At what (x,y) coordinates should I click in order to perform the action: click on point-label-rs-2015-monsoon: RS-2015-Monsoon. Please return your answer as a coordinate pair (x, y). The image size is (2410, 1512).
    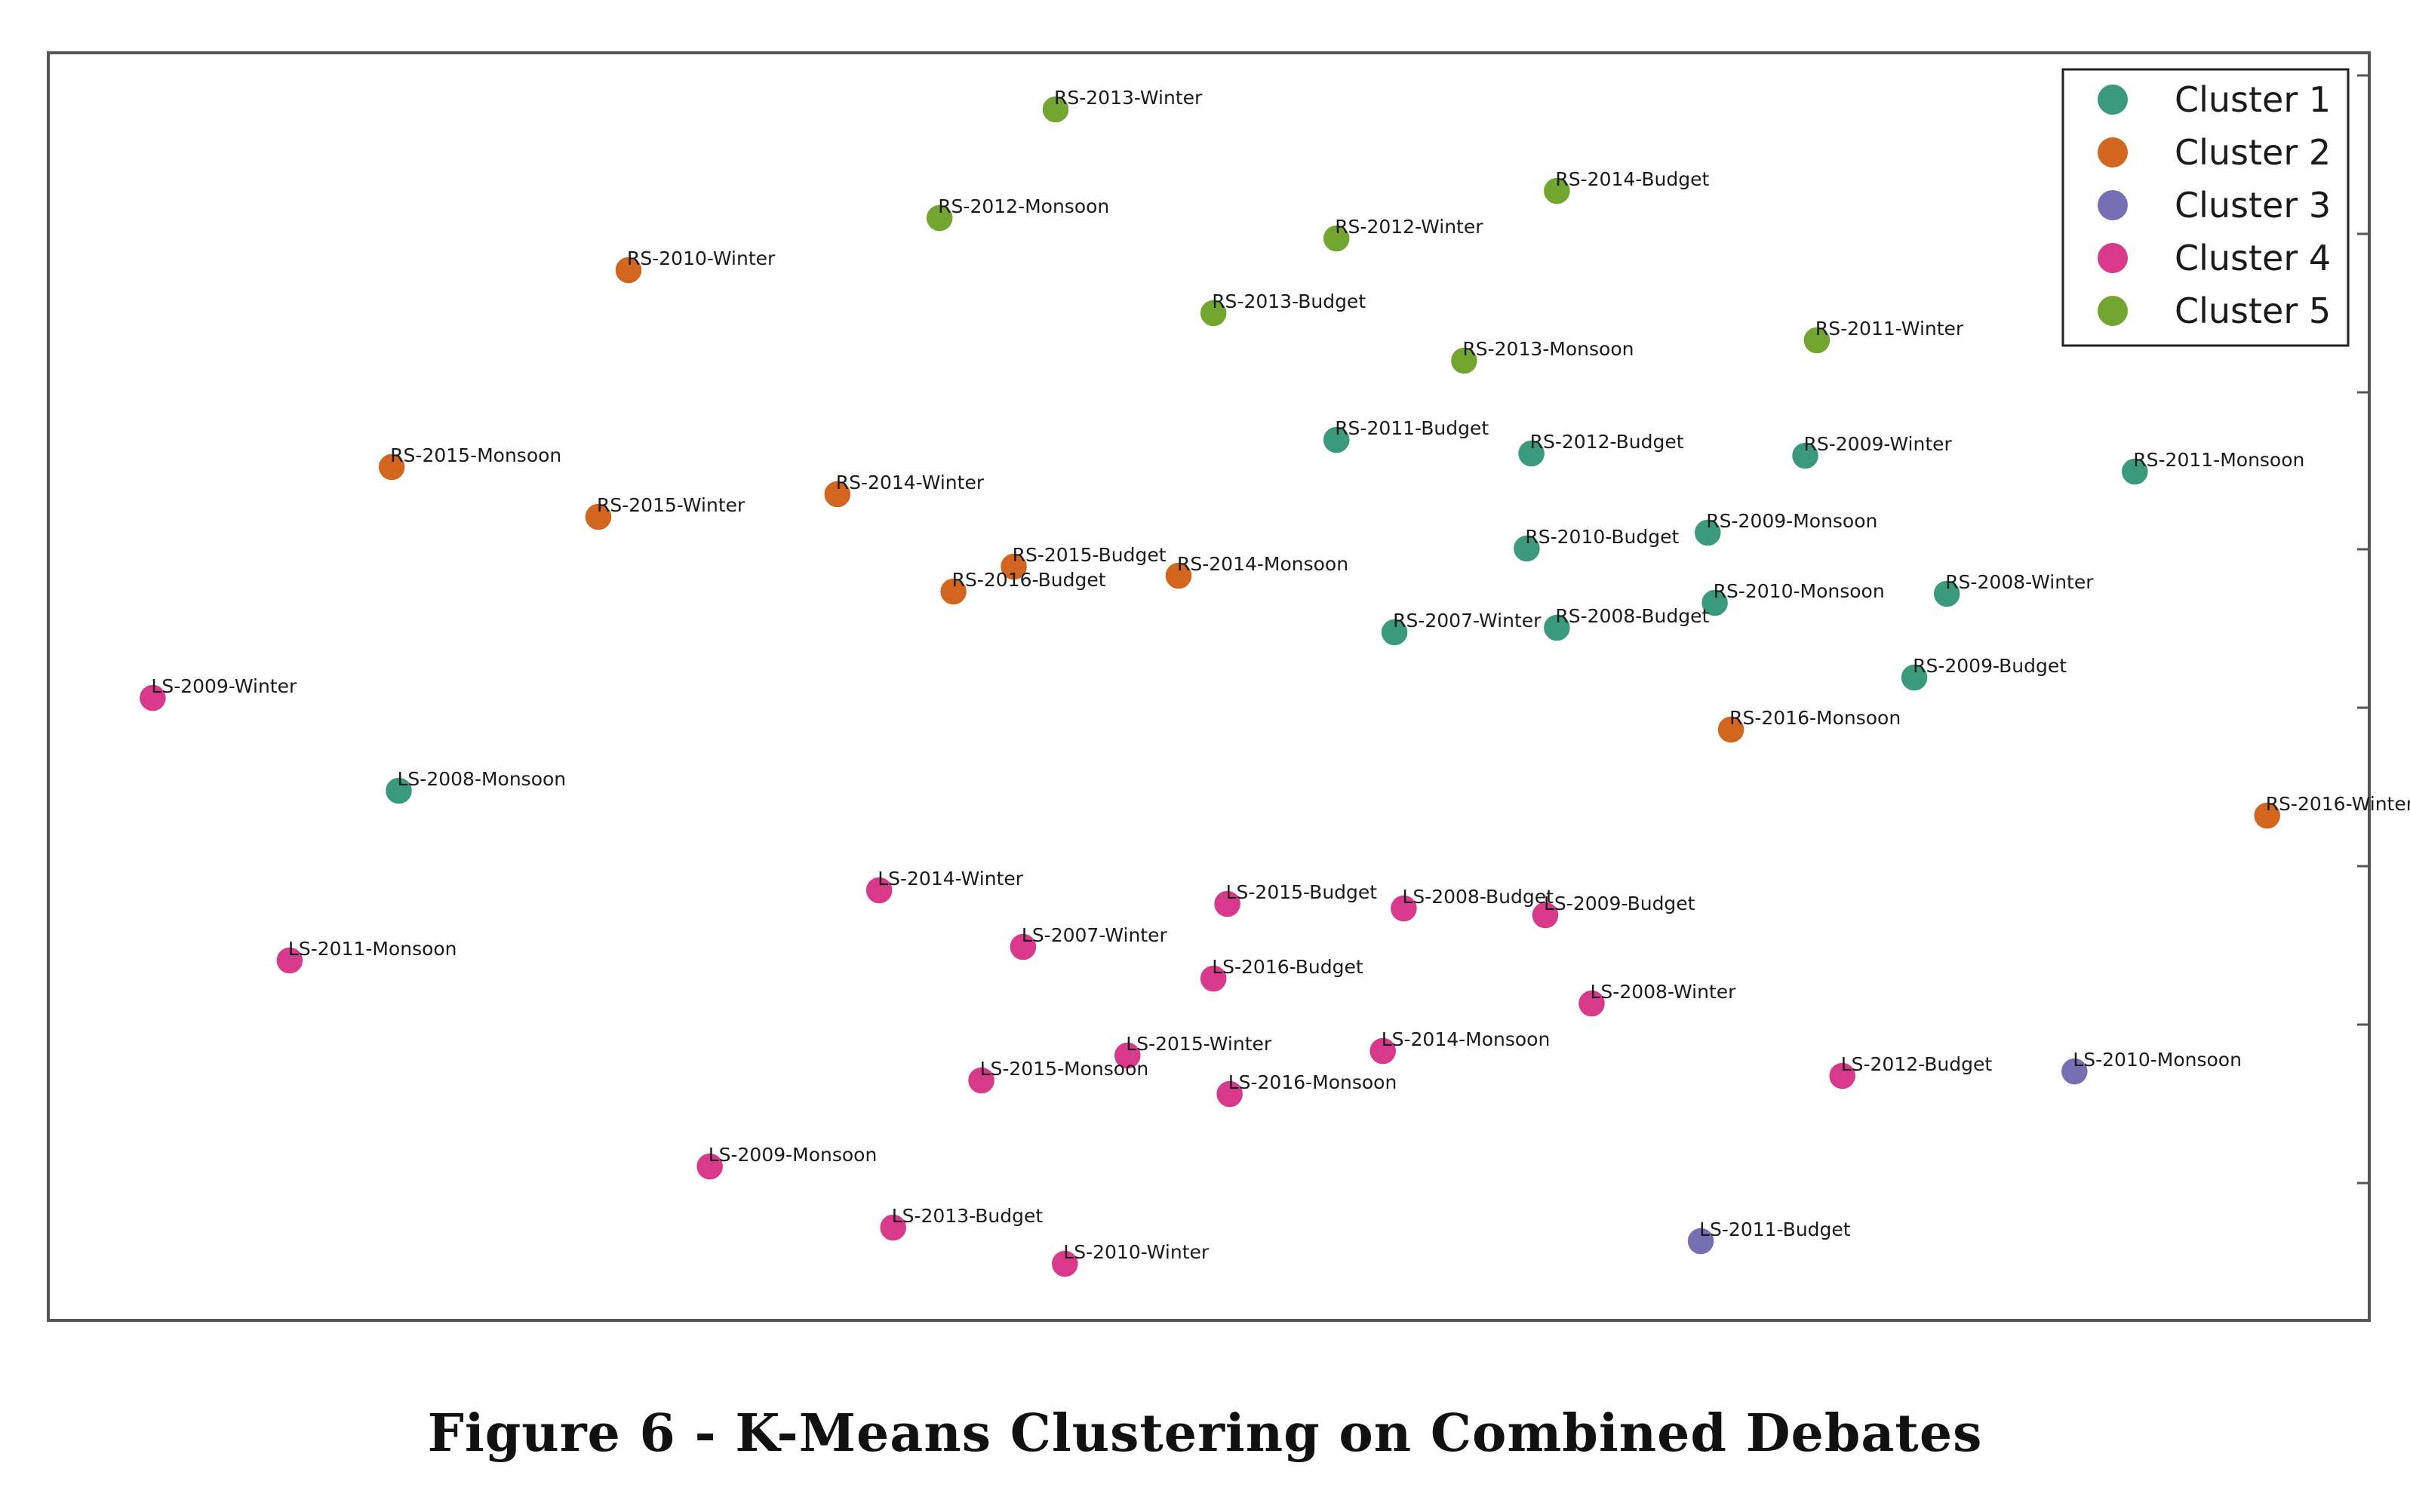
    Looking at the image, I should click on (475, 455).